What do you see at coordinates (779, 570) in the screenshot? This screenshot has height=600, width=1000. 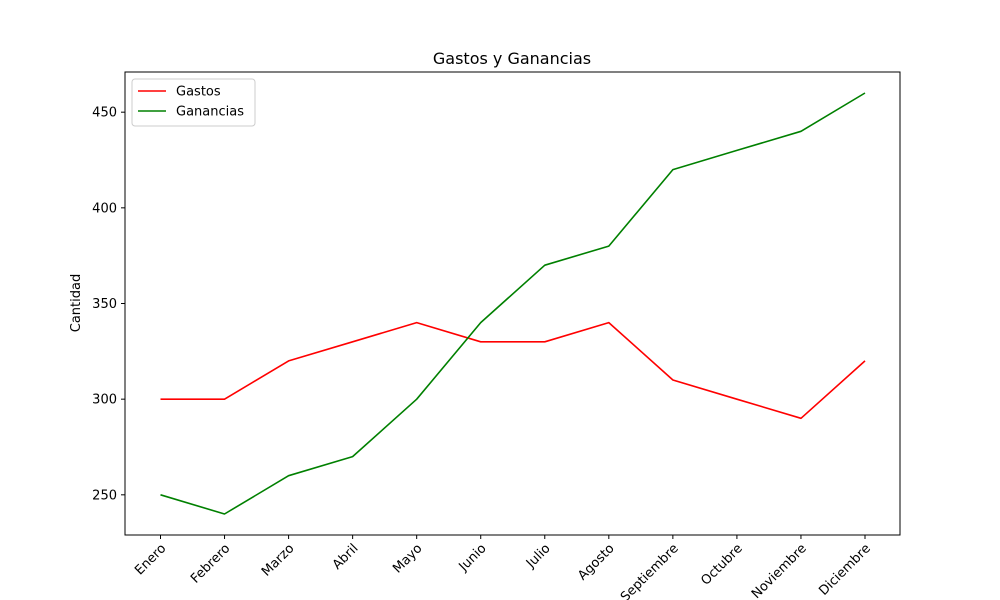 I see `x-tick-label: Noviembre` at bounding box center [779, 570].